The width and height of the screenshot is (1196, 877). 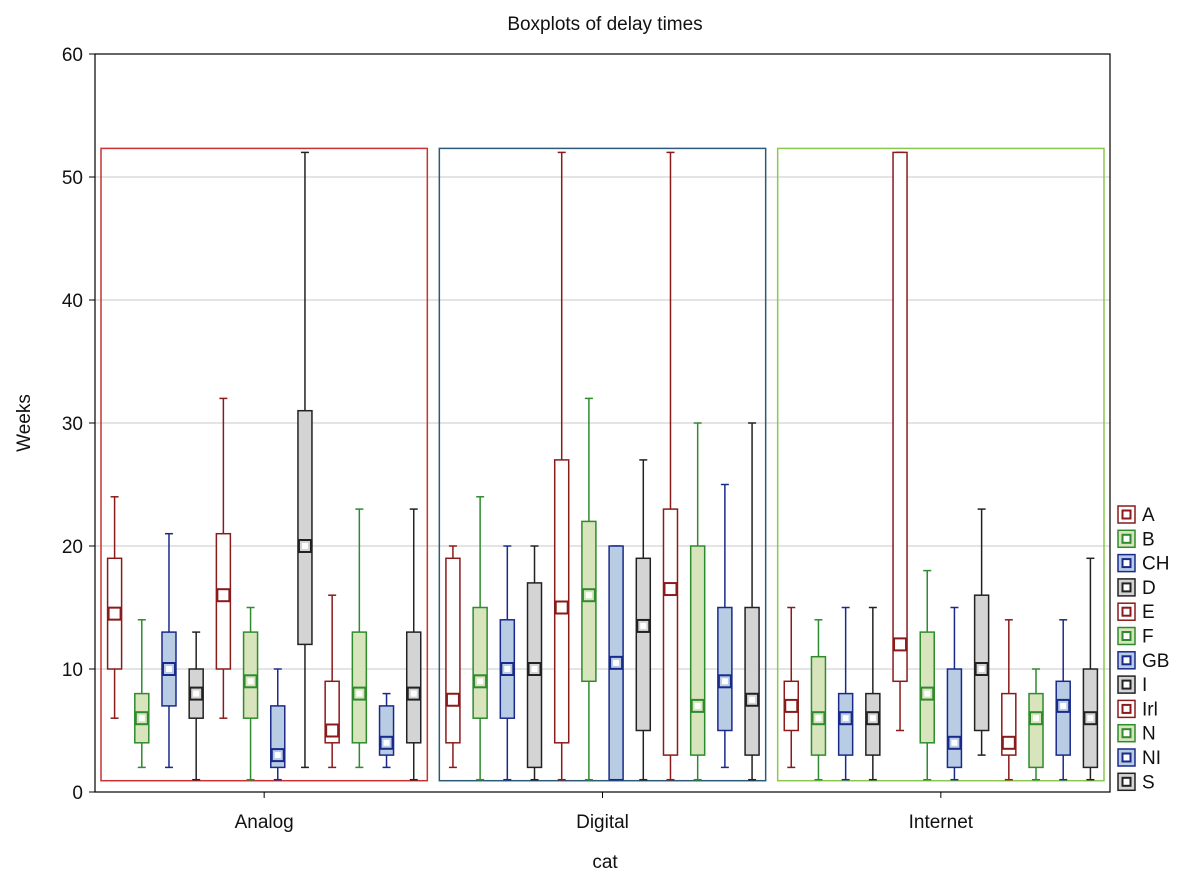 I want to click on x-tick-label: Digital, so click(x=602, y=822).